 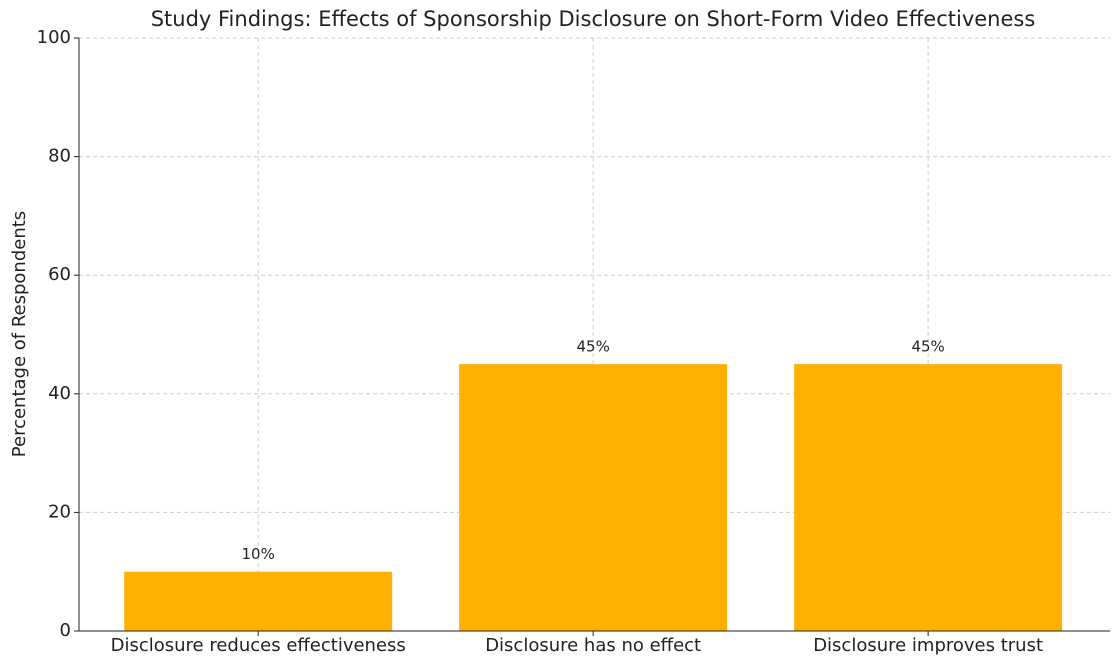 What do you see at coordinates (593, 645) in the screenshot?
I see `x-tick-label: Disclosure has no effect` at bounding box center [593, 645].